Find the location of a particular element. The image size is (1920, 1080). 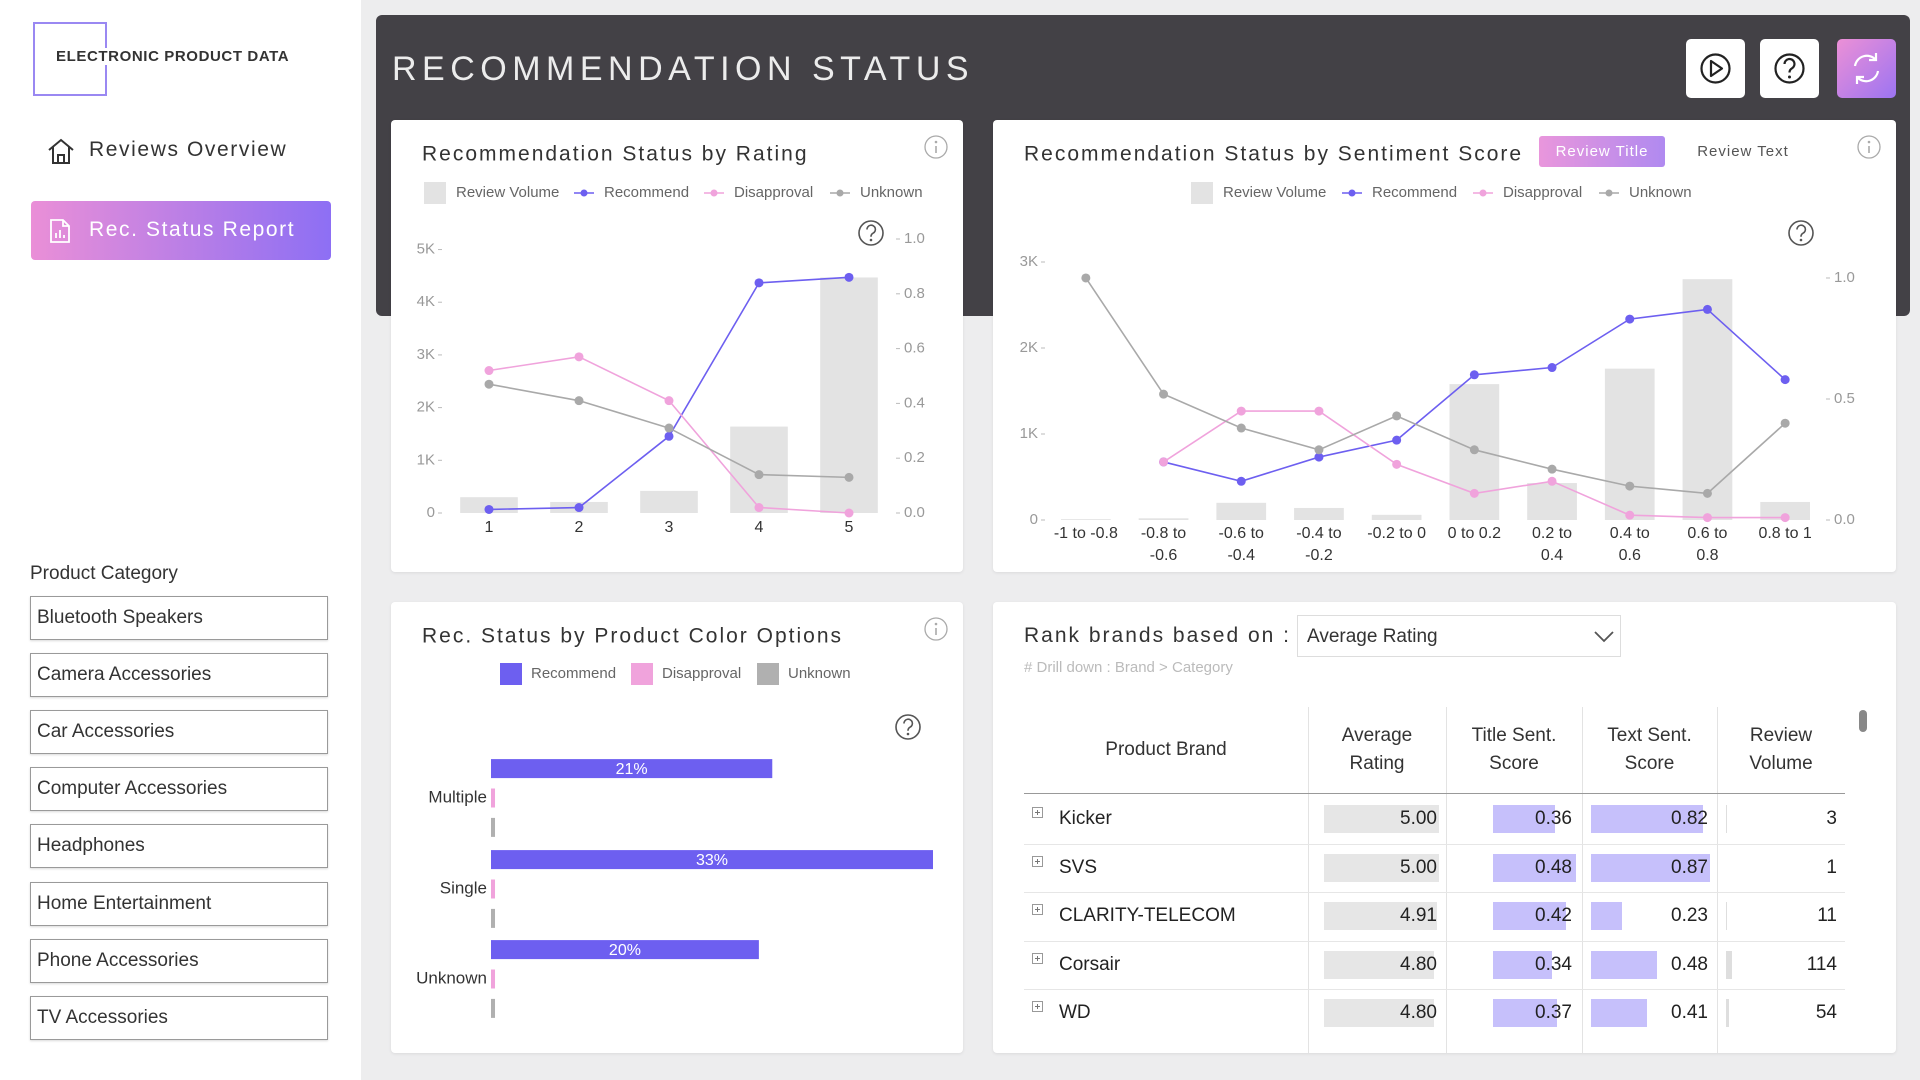

y-tick-label: 2K is located at coordinates (1029, 347).